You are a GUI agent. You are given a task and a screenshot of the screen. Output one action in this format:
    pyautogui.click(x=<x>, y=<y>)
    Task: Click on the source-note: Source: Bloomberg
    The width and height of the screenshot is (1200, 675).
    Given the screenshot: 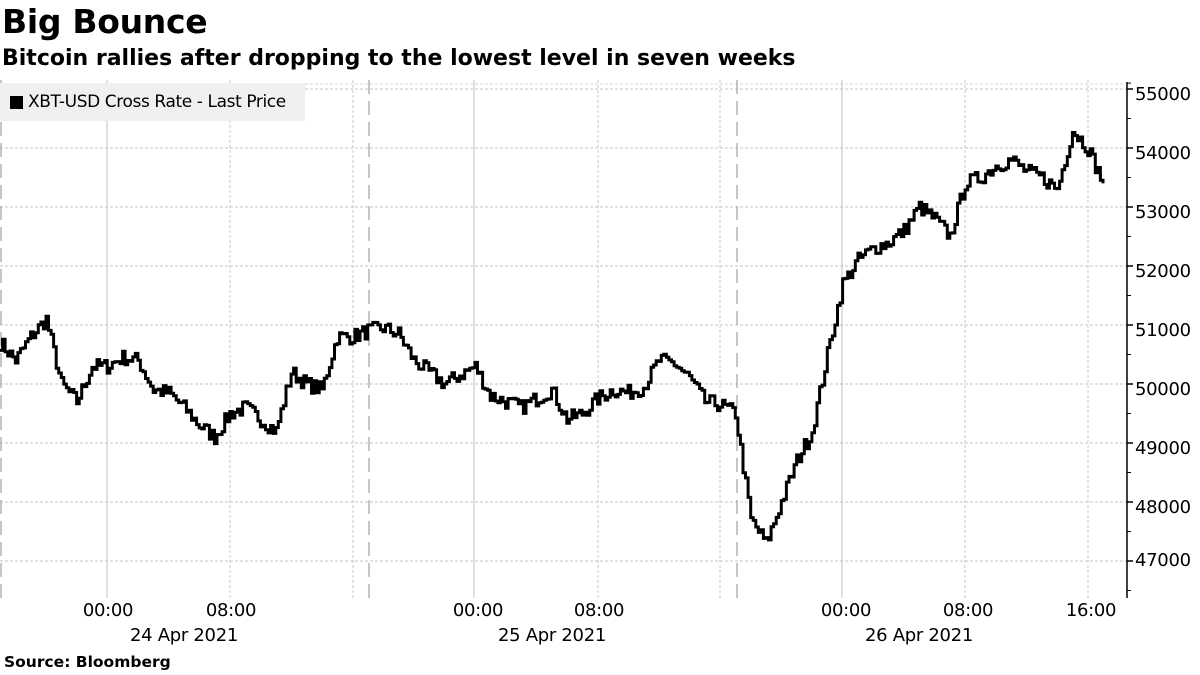 What is the action you would take?
    pyautogui.click(x=87, y=662)
    